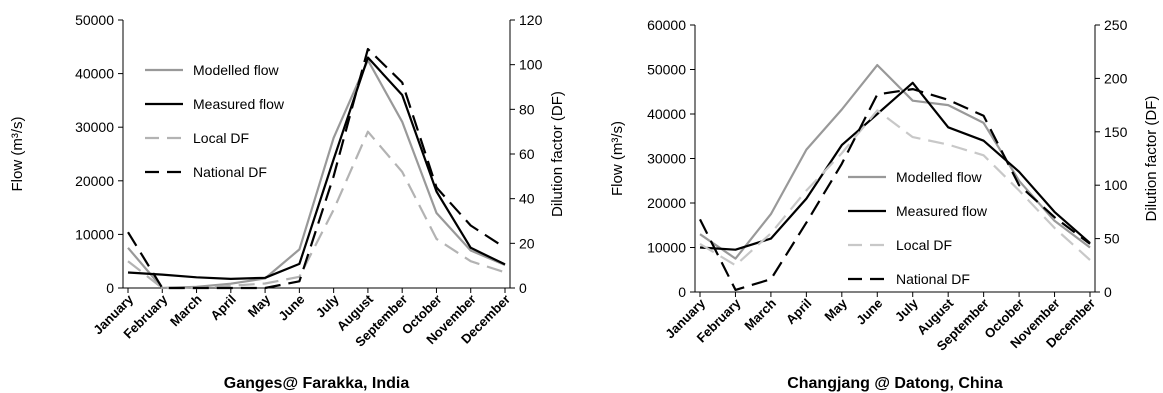 The width and height of the screenshot is (1163, 393). I want to click on left-tick-label: 60000, so click(666, 25).